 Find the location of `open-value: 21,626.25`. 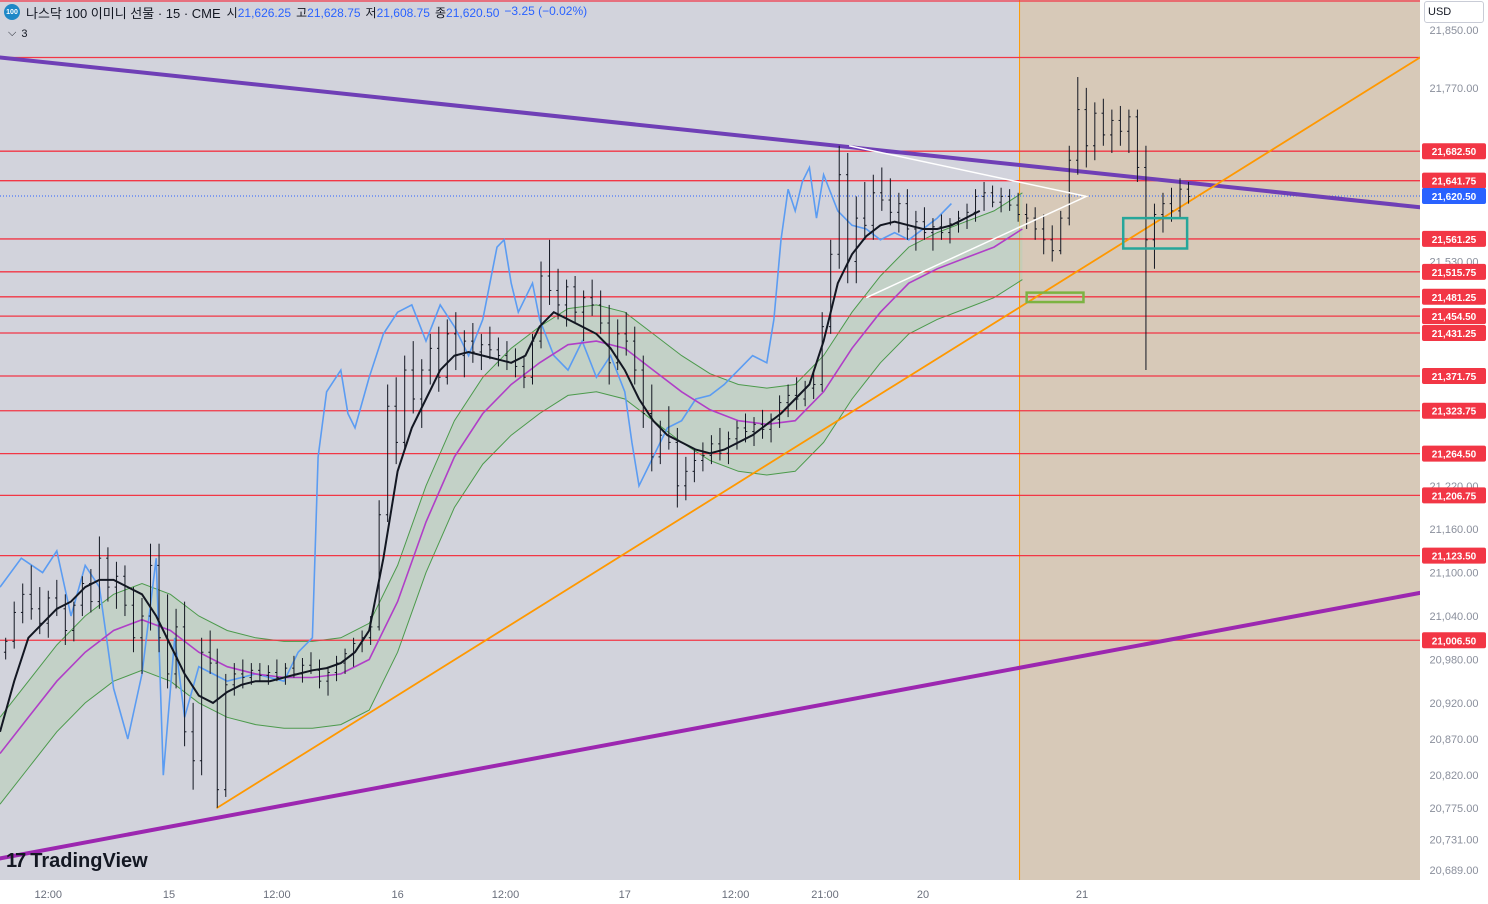

open-value: 21,626.25 is located at coordinates (264, 12).